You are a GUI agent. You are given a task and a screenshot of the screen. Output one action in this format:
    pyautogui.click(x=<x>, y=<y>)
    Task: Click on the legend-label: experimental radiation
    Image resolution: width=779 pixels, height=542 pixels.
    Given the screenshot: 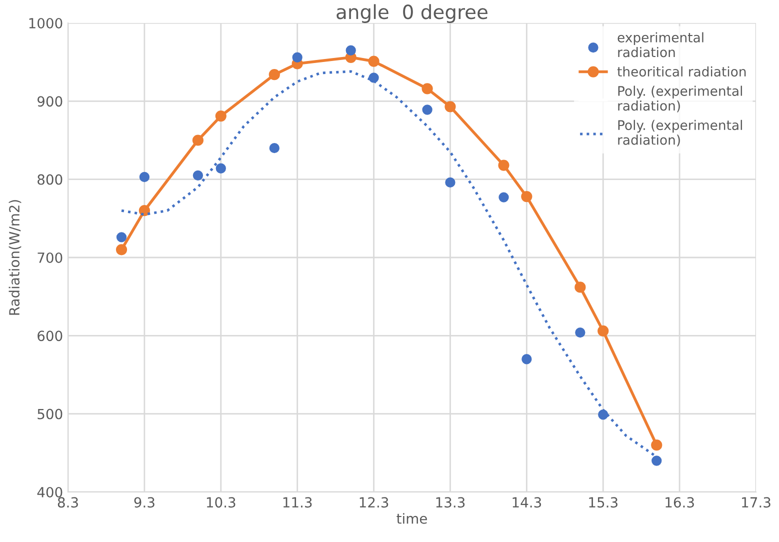 What is the action you would take?
    pyautogui.click(x=661, y=45)
    